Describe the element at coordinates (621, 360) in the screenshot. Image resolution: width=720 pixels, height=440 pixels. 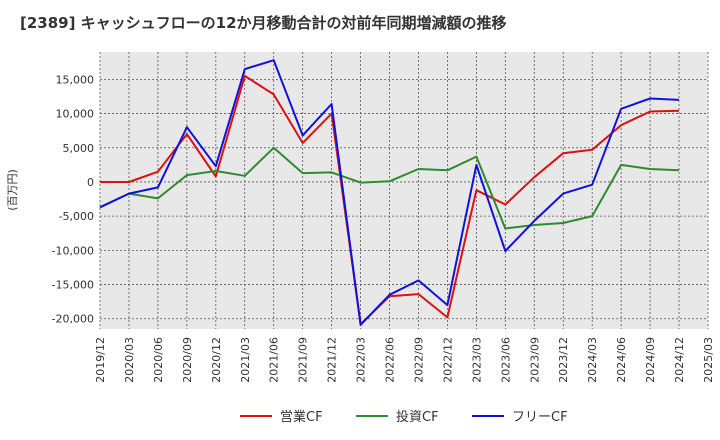
I see `x-tick-label: 2024/06` at that location.